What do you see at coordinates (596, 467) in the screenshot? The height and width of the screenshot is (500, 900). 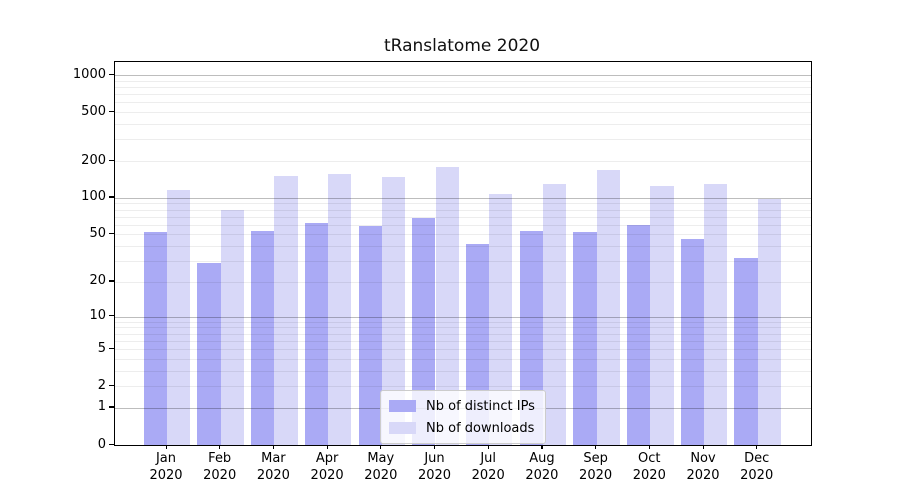 I see `x-tick-label-sep: Sep 2020` at bounding box center [596, 467].